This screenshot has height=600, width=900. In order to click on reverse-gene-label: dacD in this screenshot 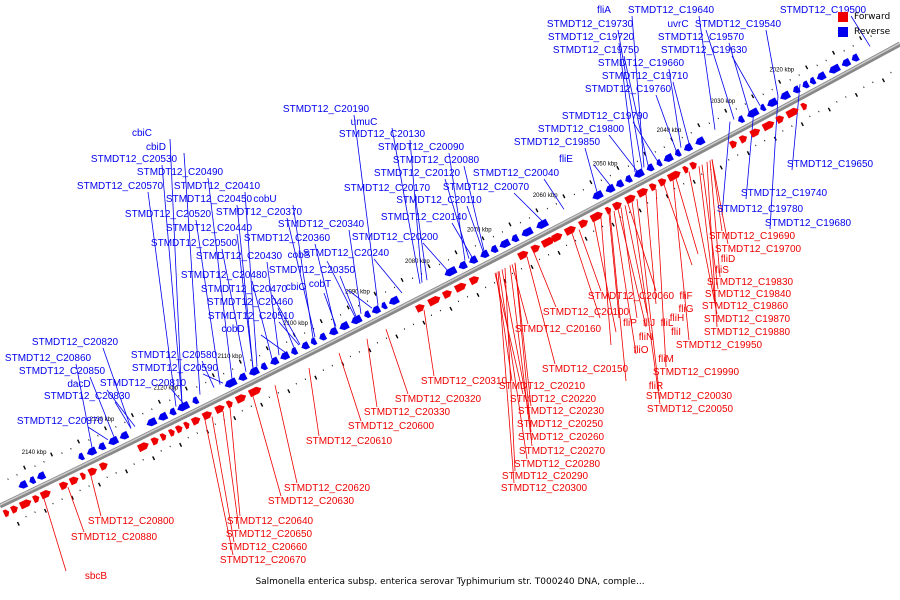, I will do `click(78, 384)`.